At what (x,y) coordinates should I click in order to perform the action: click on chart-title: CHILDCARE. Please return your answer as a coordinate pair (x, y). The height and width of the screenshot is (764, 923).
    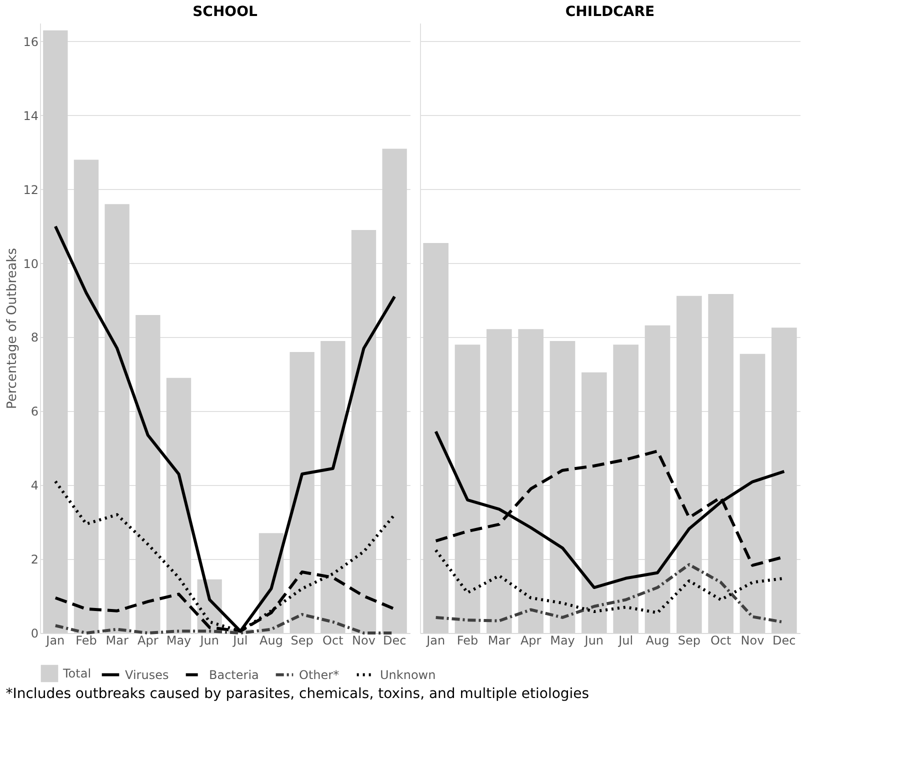
    Looking at the image, I should click on (610, 12).